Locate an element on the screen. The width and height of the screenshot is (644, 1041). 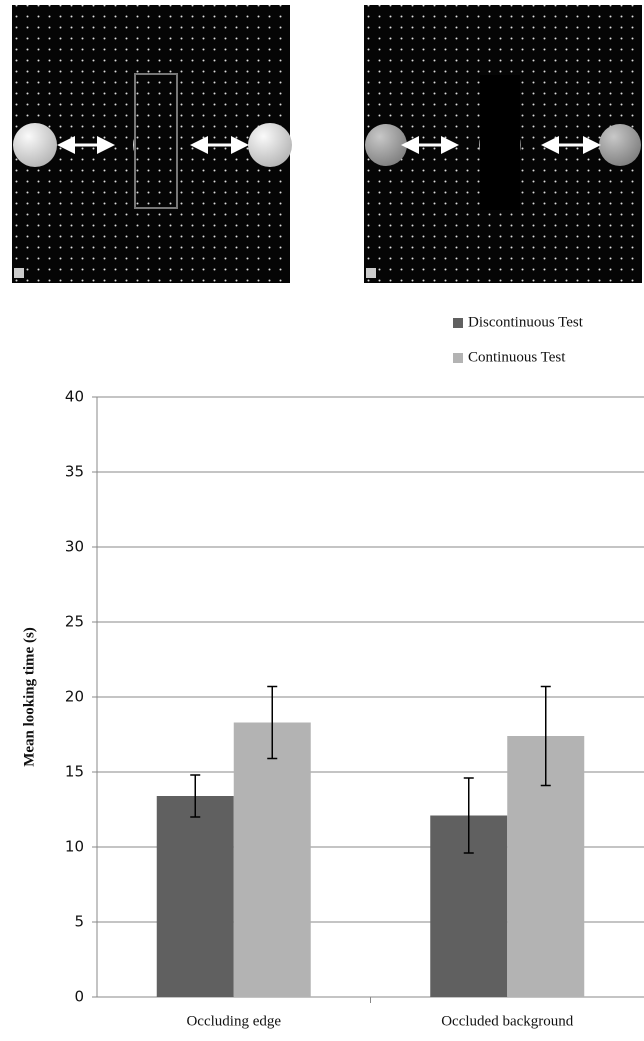
stimulus-panel-background is located at coordinates (503, 144).